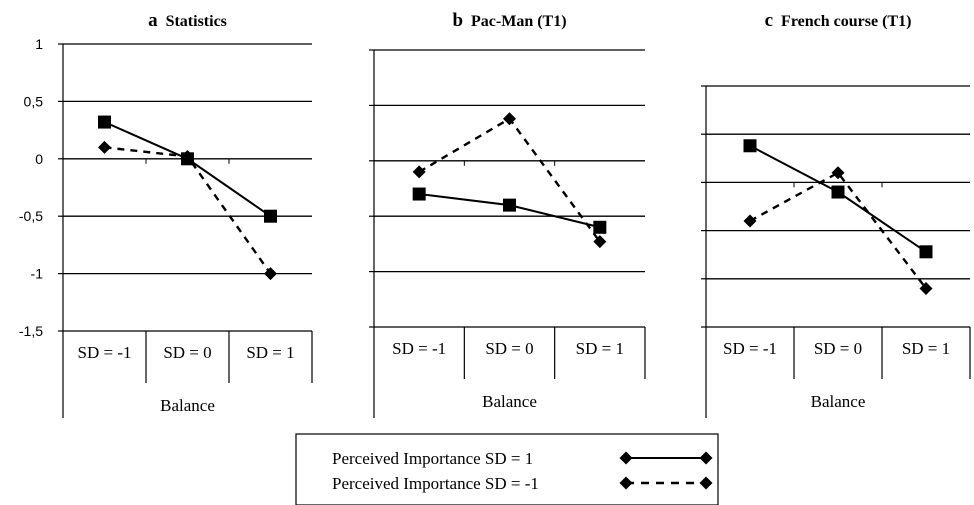 Image resolution: width=974 pixels, height=505 pixels. What do you see at coordinates (153, 20) in the screenshot?
I see `chart-title-letter: a` at bounding box center [153, 20].